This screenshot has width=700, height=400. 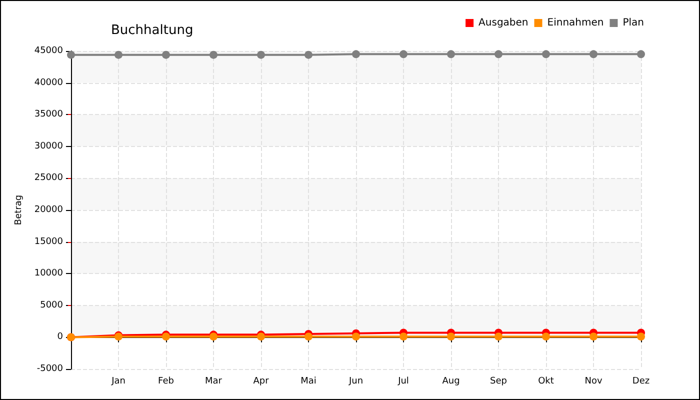 What do you see at coordinates (152, 30) in the screenshot?
I see `chart-title: Buchhaltung` at bounding box center [152, 30].